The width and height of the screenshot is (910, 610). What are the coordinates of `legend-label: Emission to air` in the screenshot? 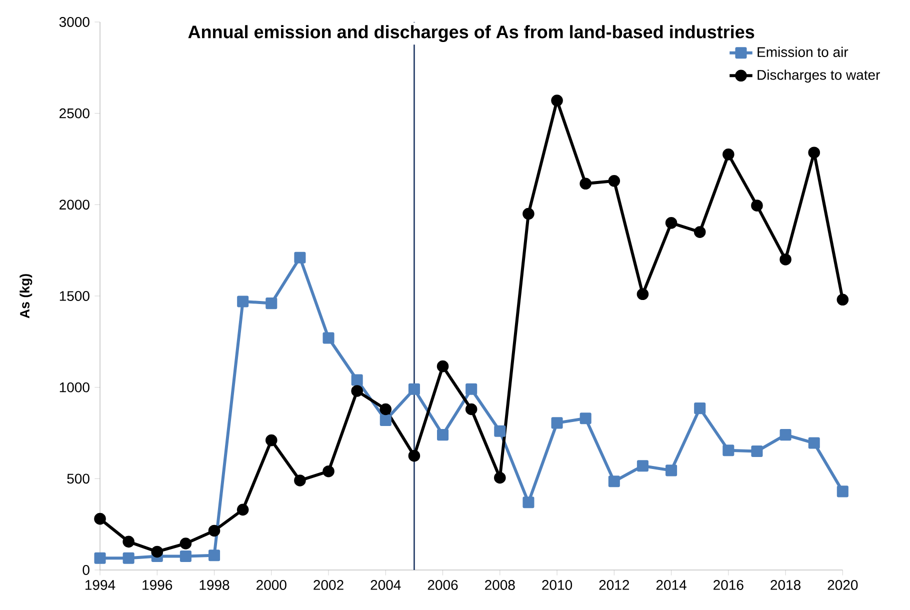 It's located at (803, 52).